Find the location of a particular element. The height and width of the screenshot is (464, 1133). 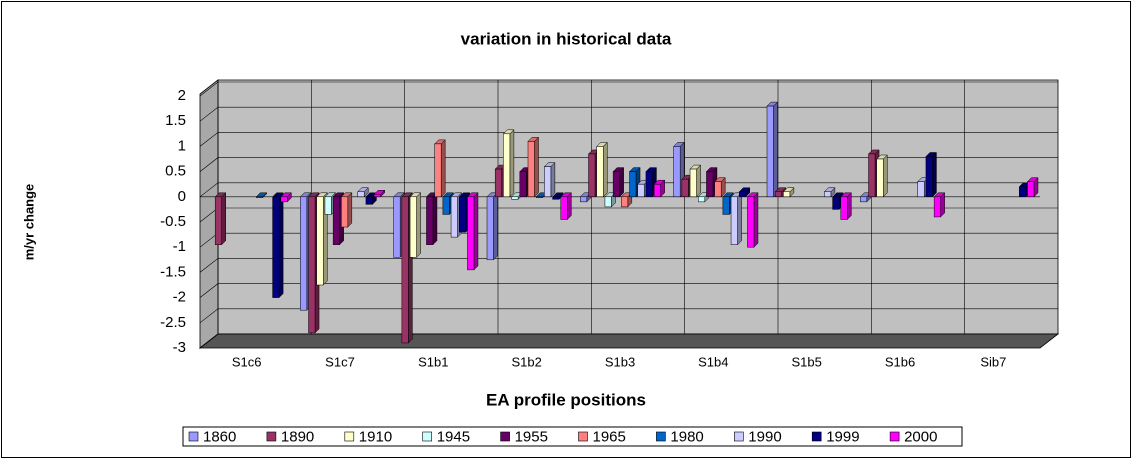

y-axis-label: m/yr change is located at coordinates (28, 222).